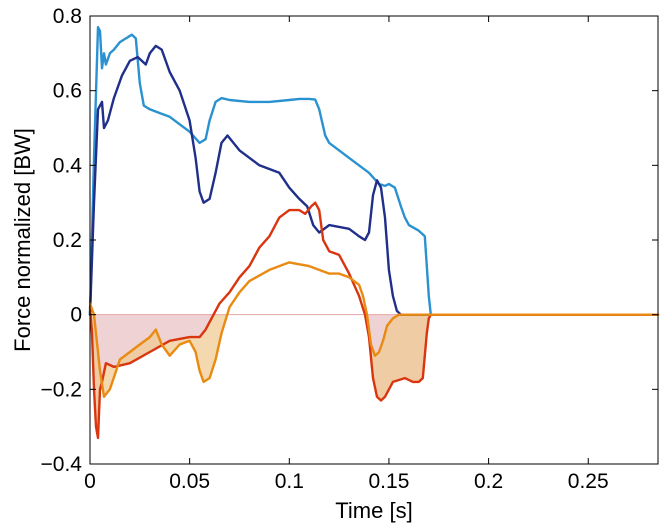  What do you see at coordinates (67, 91) in the screenshot?
I see `y-tick-label: 0.6` at bounding box center [67, 91].